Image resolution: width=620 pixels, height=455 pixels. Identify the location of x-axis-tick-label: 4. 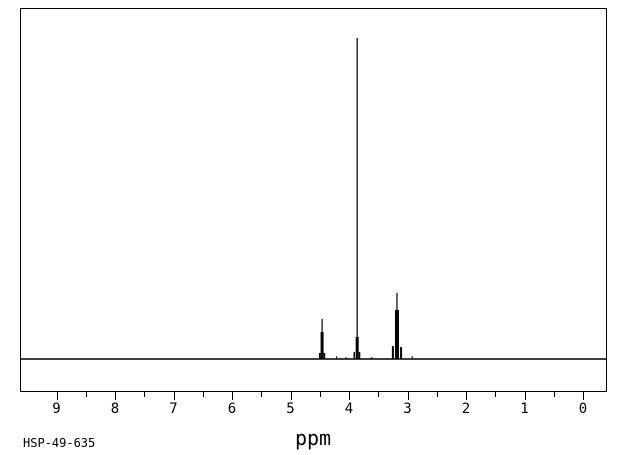
(349, 409).